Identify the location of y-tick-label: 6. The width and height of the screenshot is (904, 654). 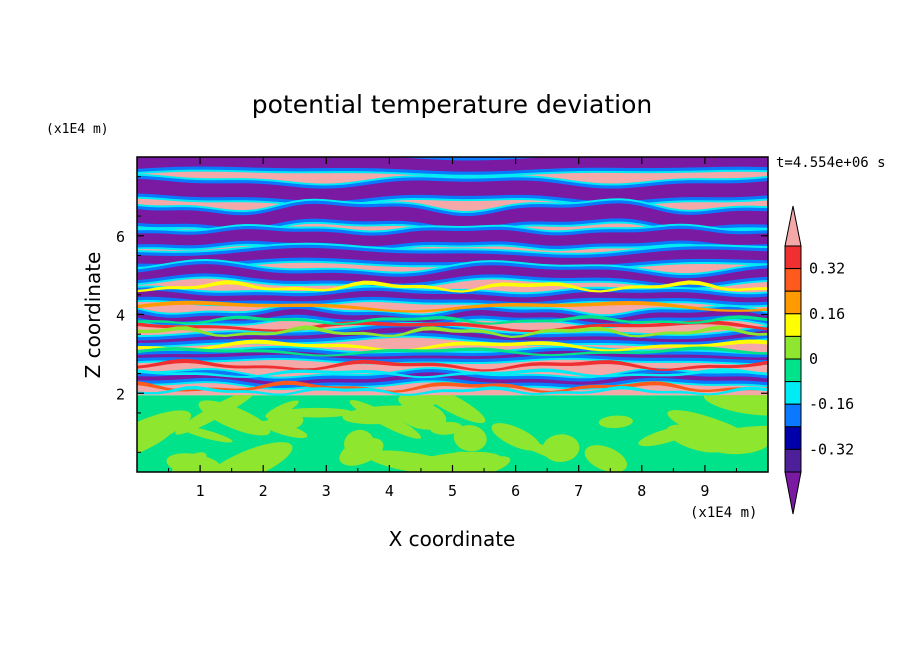
(120, 237).